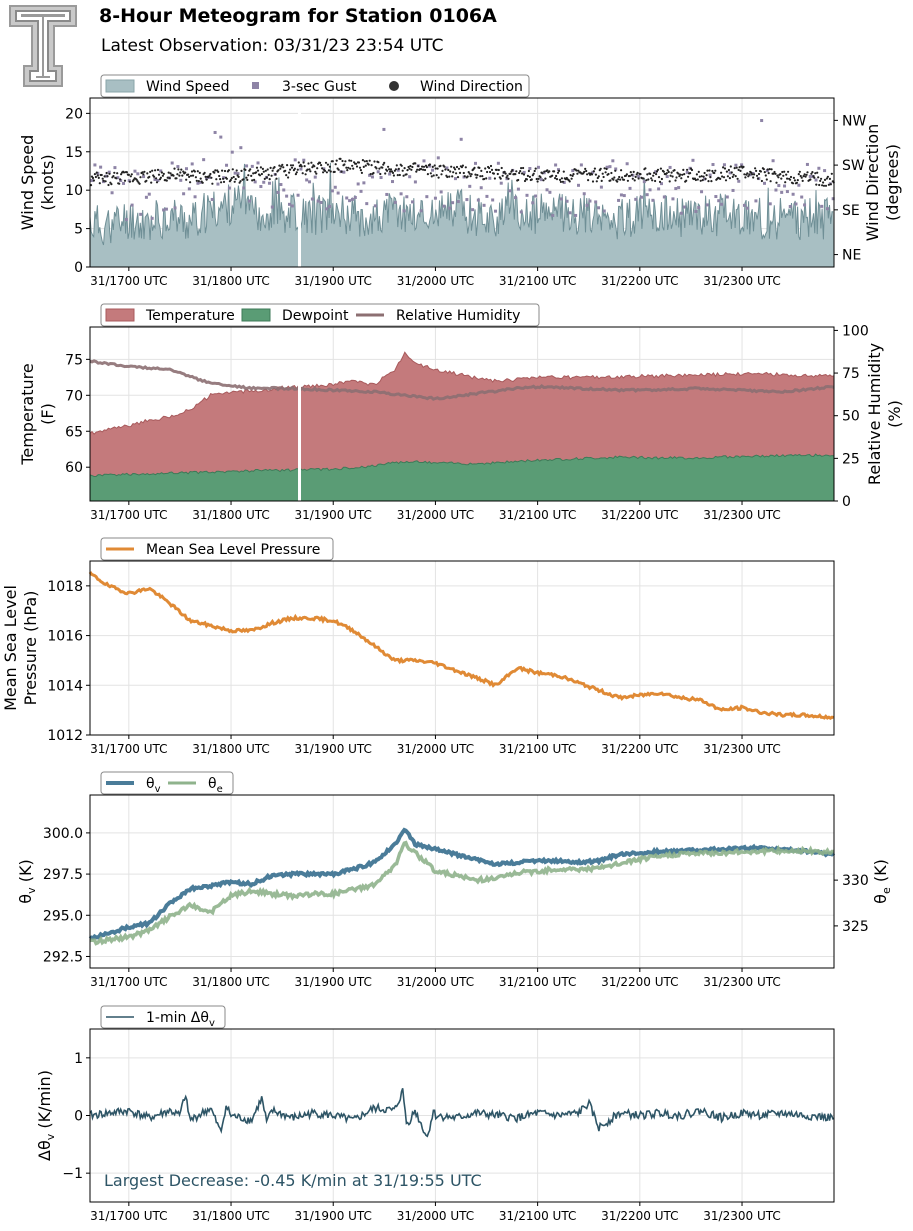  I want to click on delta-theta-line, so click(461, 1113).